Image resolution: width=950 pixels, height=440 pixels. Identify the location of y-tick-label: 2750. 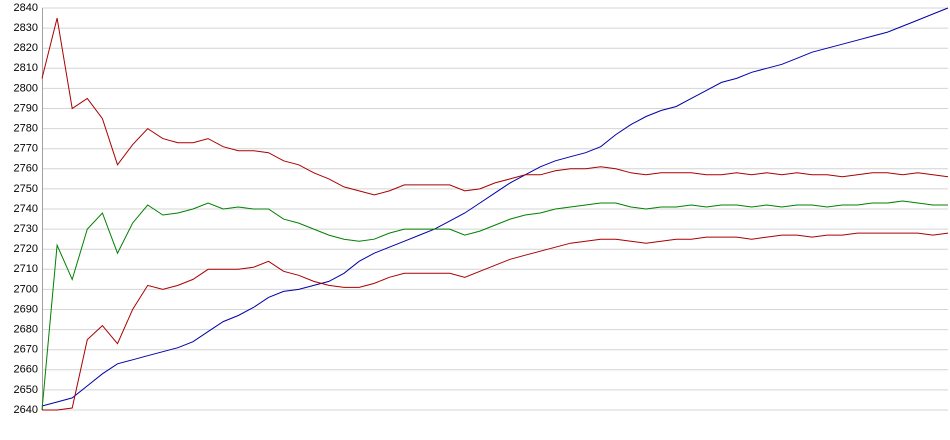
(26, 189).